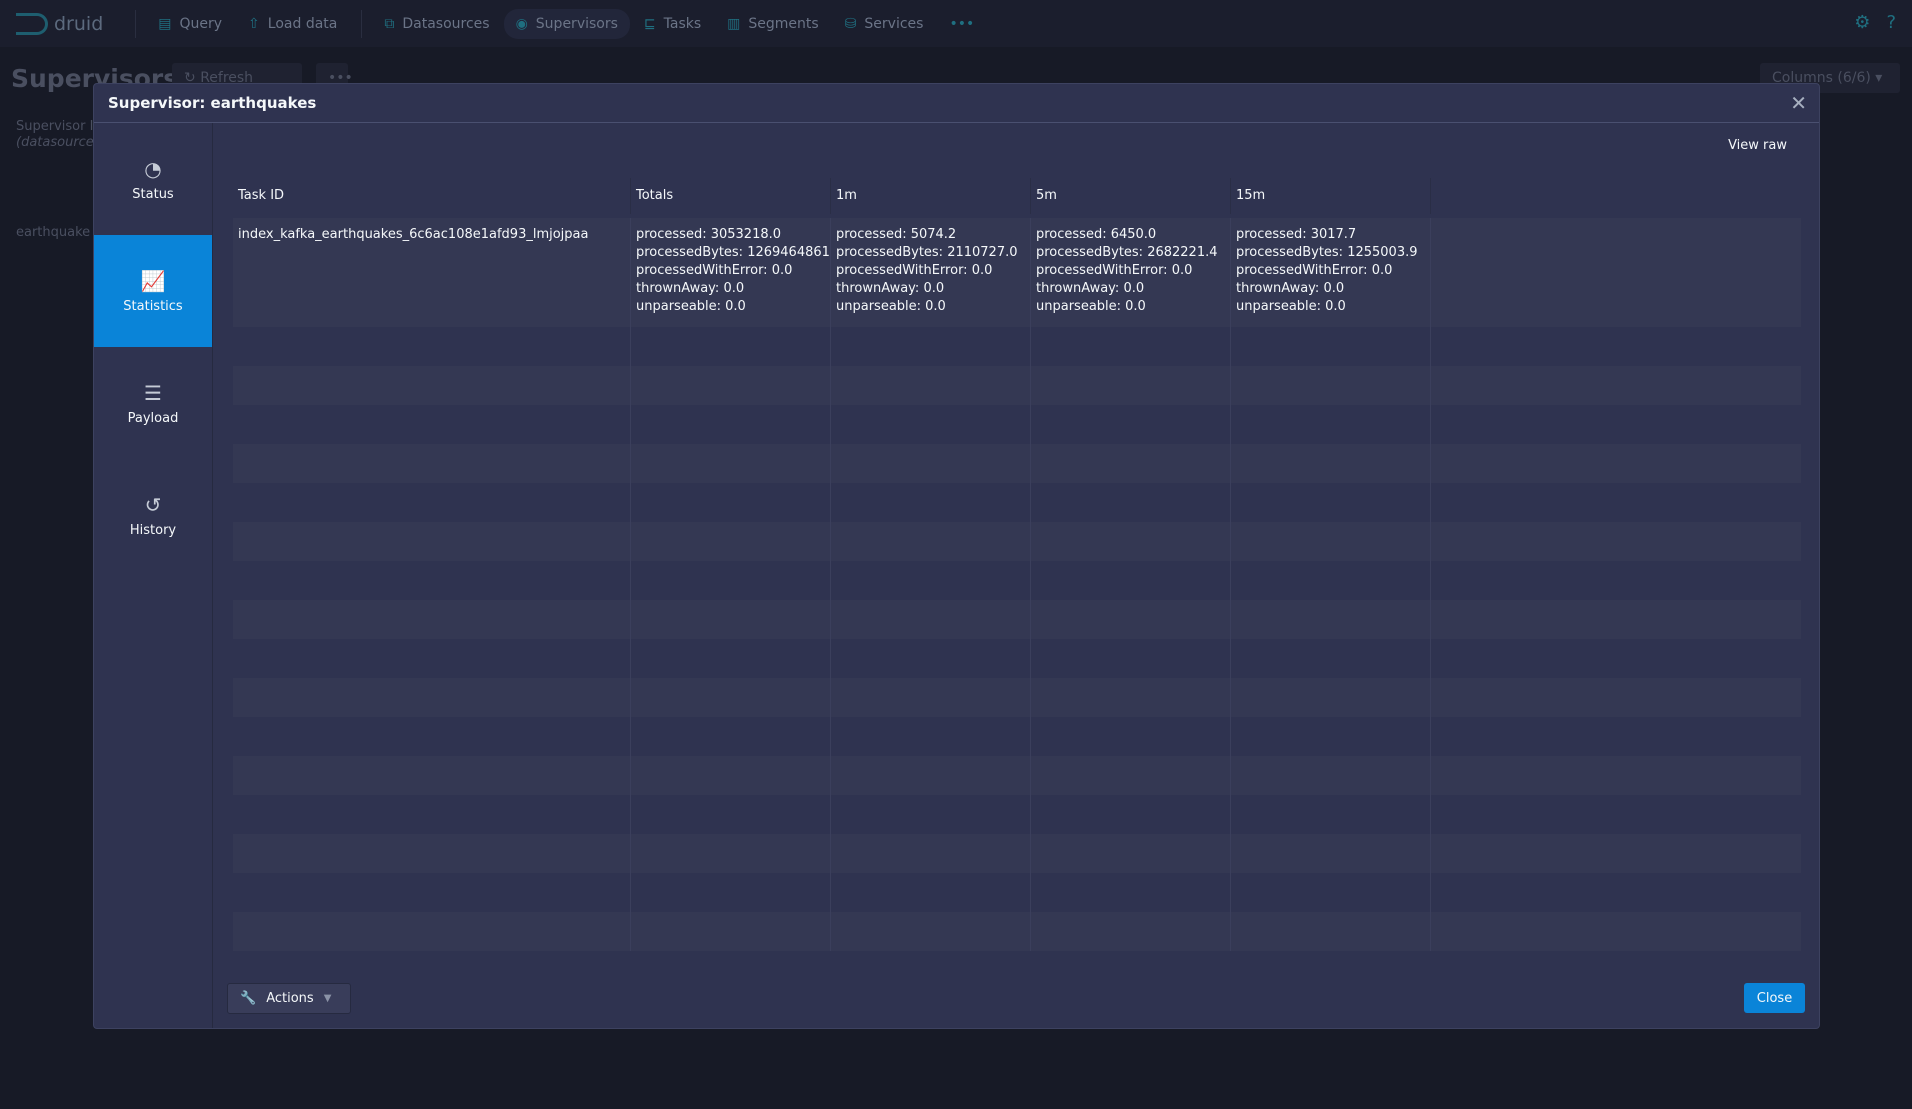 This screenshot has height=1109, width=1912. What do you see at coordinates (1821, 78) in the screenshot?
I see `columns-label: Columns (6/6)` at bounding box center [1821, 78].